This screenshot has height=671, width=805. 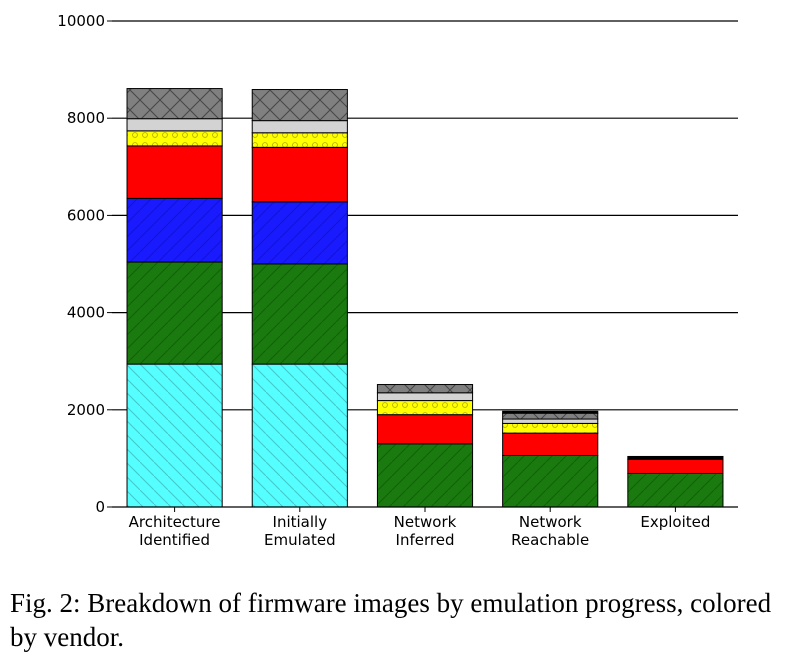 What do you see at coordinates (425, 531) in the screenshot?
I see `x-tick-label: Network Inferred` at bounding box center [425, 531].